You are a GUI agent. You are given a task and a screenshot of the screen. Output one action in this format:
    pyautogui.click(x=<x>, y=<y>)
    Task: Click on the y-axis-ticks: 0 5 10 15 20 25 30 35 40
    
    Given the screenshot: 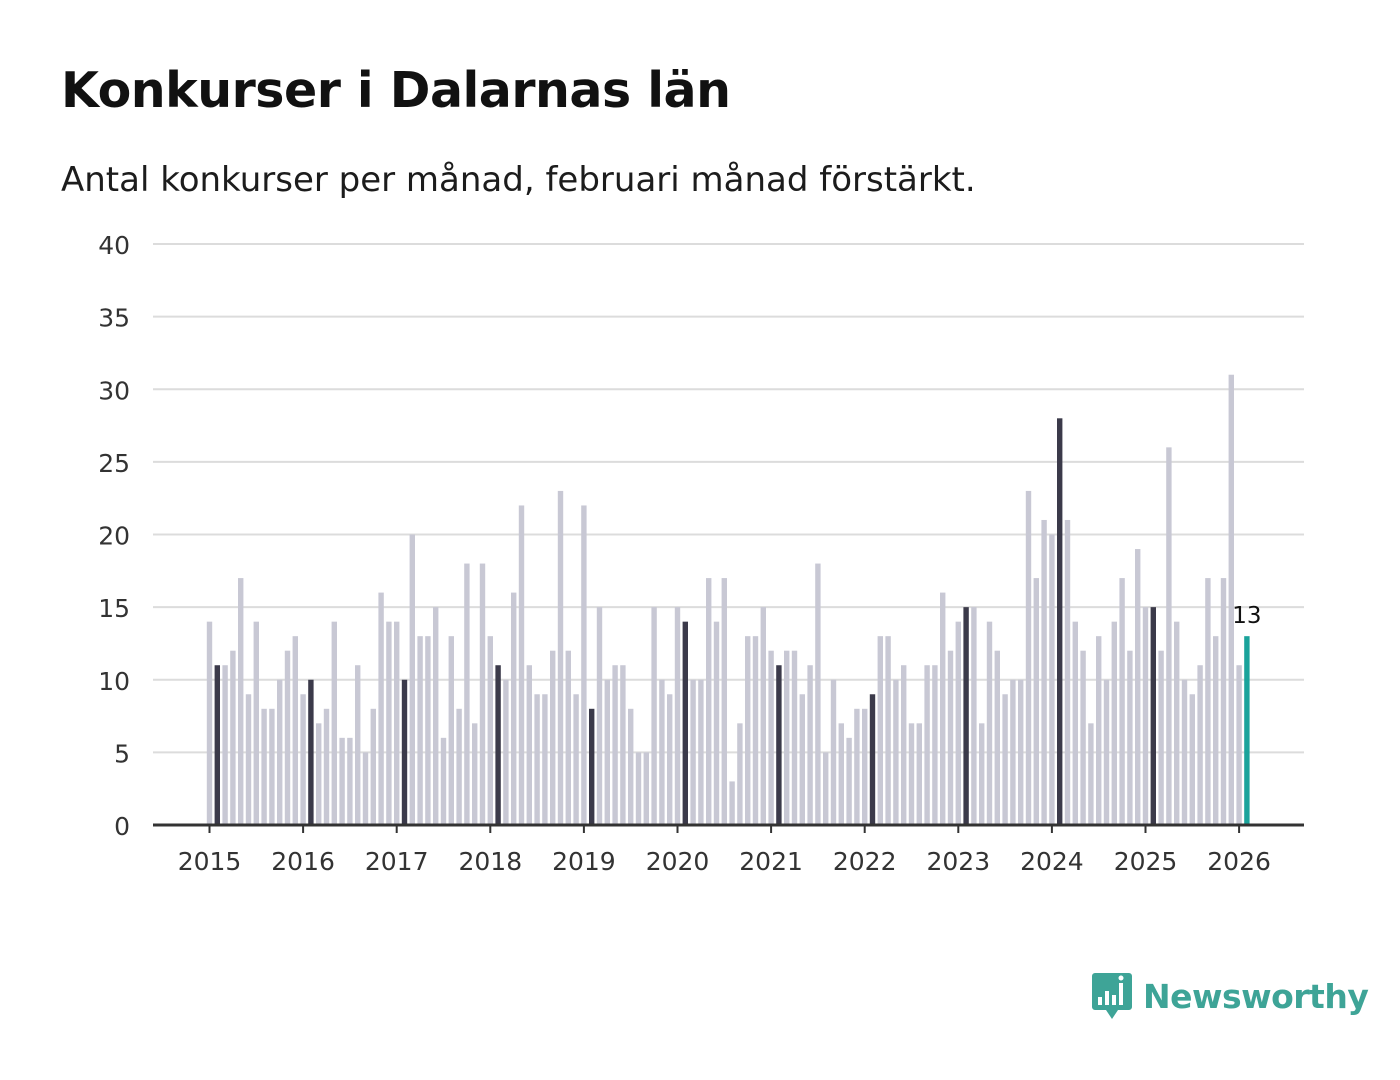 What is the action you would take?
    pyautogui.click(x=114, y=536)
    